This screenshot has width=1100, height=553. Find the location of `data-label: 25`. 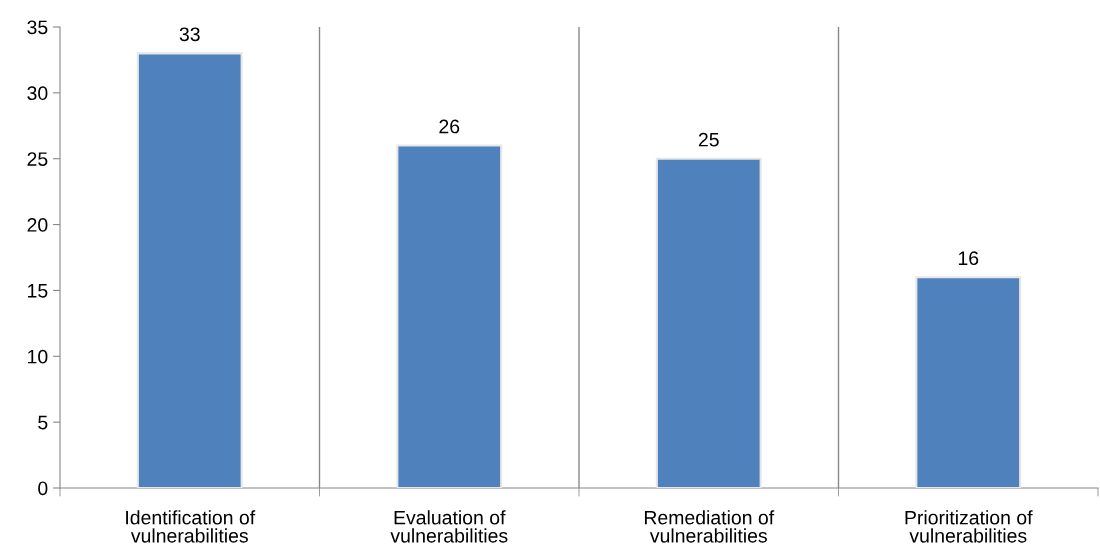

data-label: 25 is located at coordinates (708, 139).